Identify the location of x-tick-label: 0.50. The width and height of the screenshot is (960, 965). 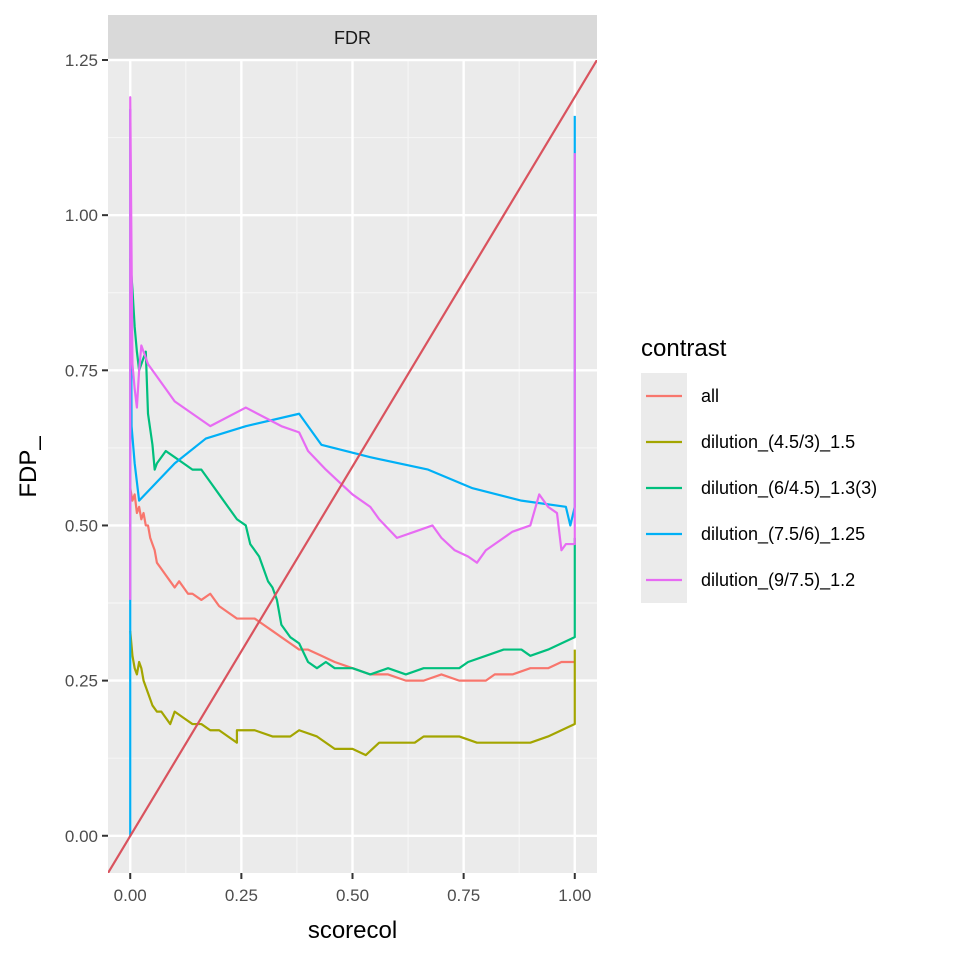
(352, 895).